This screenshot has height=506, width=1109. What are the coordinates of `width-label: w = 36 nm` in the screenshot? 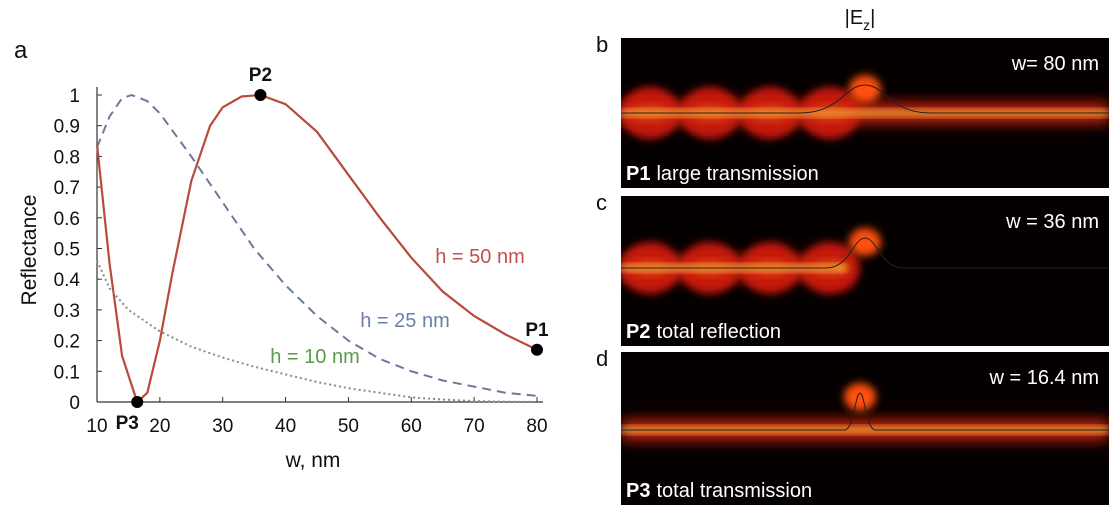 It's located at (1052, 222).